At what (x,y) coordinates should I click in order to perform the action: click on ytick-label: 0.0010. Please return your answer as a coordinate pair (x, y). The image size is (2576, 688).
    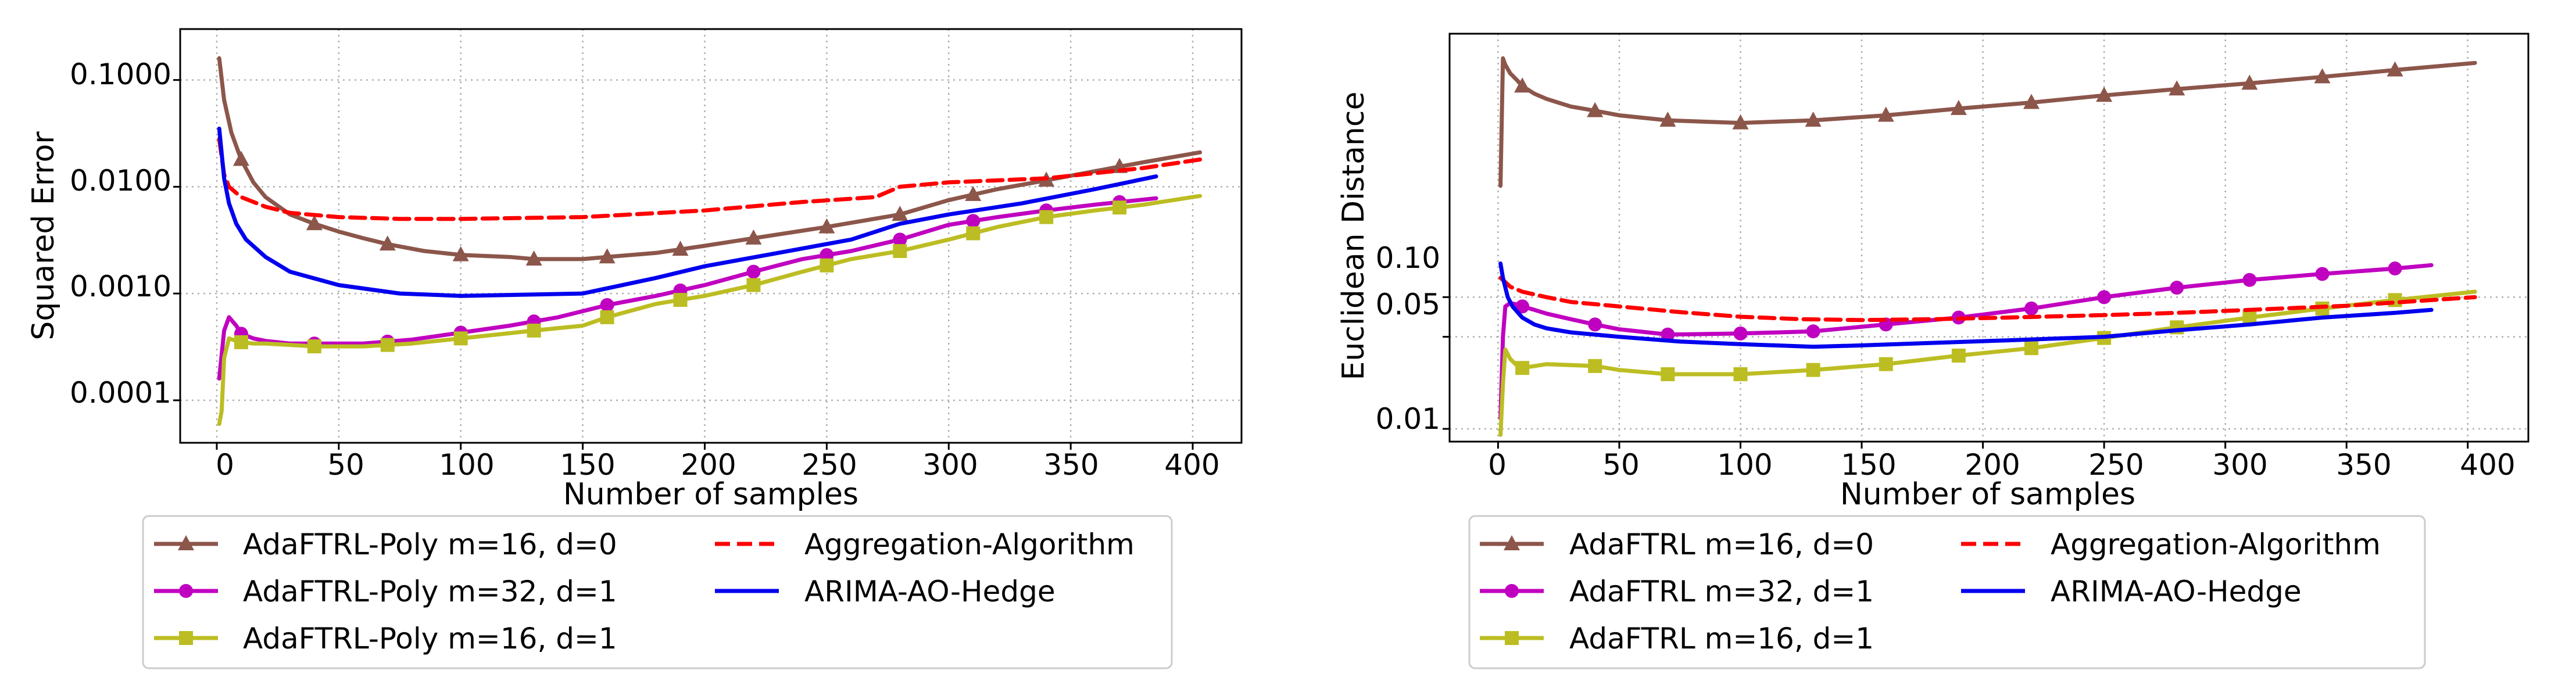
    Looking at the image, I should click on (120, 286).